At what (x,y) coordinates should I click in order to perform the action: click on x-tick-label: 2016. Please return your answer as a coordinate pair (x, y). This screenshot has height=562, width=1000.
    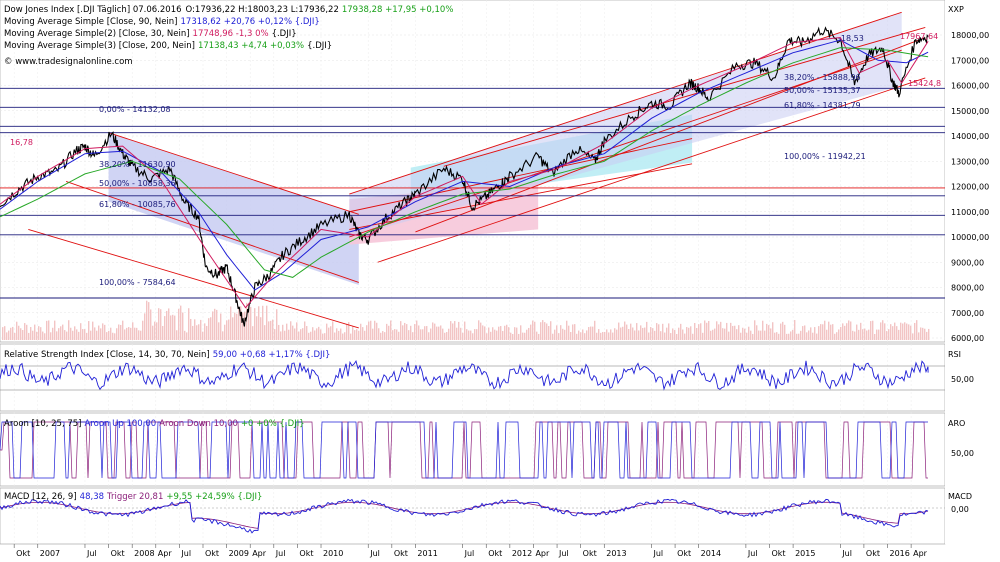
    Looking at the image, I should click on (900, 553).